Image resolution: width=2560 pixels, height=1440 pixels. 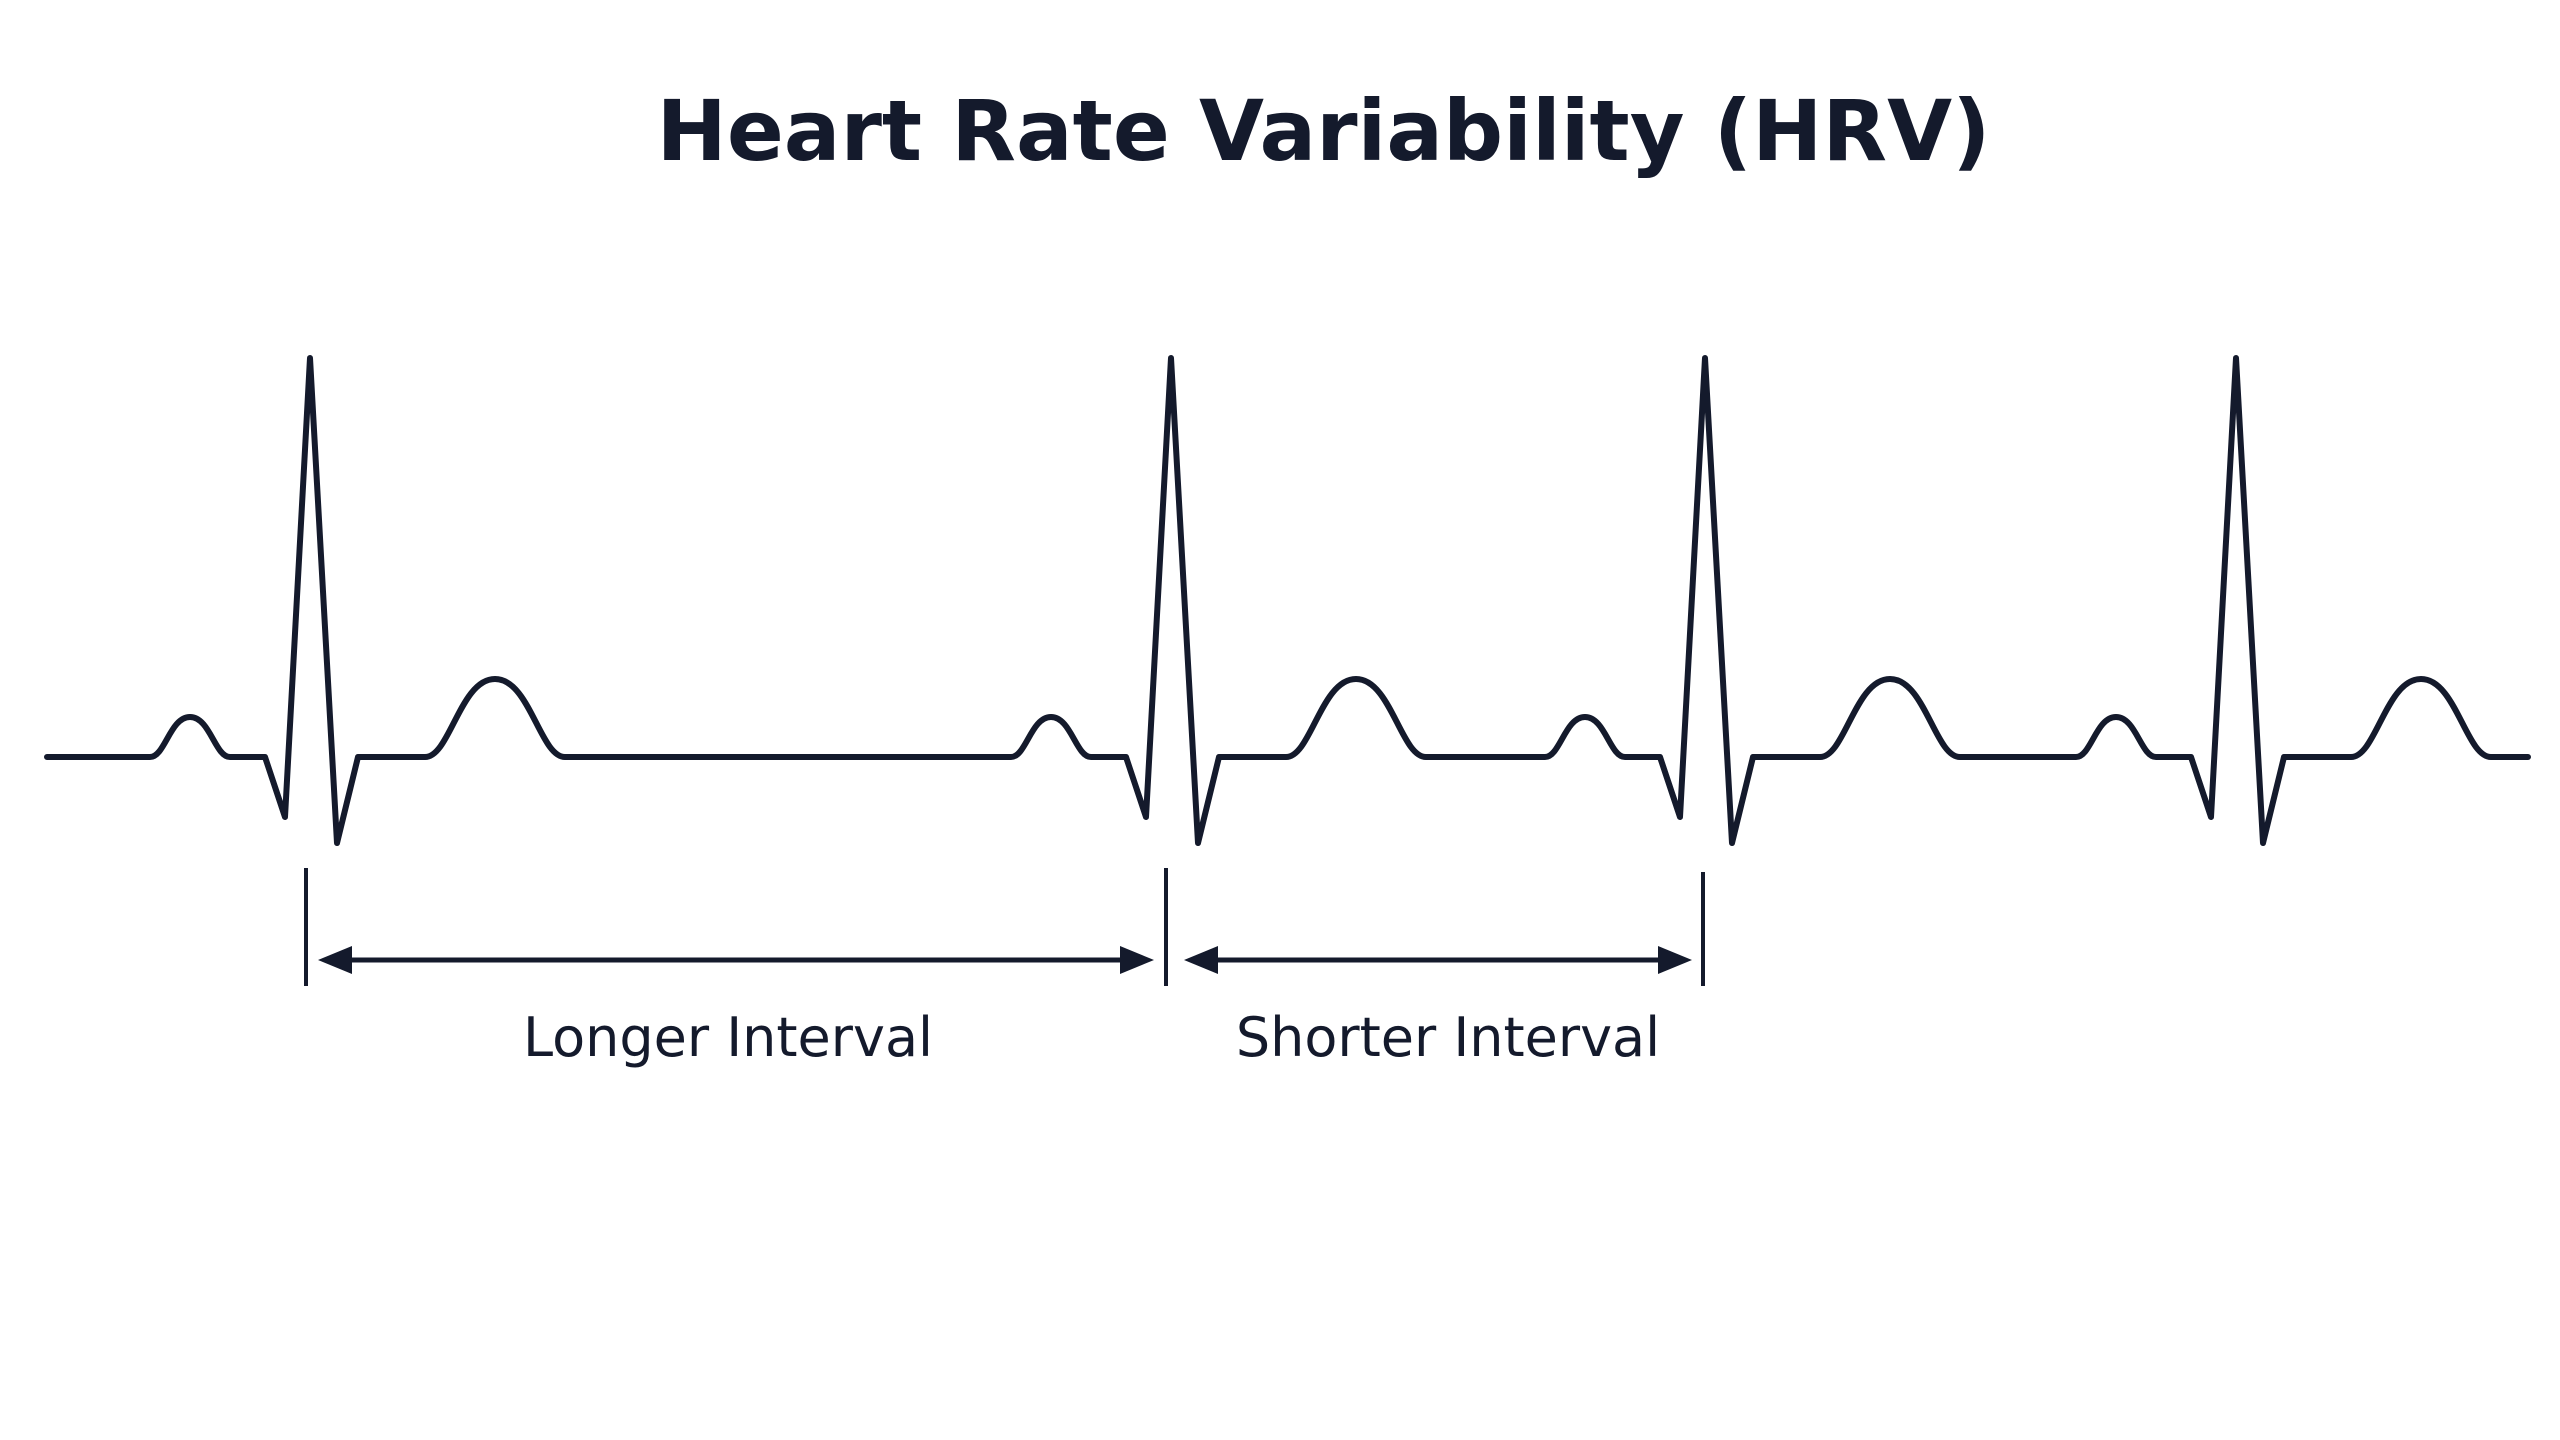 What do you see at coordinates (1323, 131) in the screenshot?
I see `page-title: Heart Rate Variability (HRV)` at bounding box center [1323, 131].